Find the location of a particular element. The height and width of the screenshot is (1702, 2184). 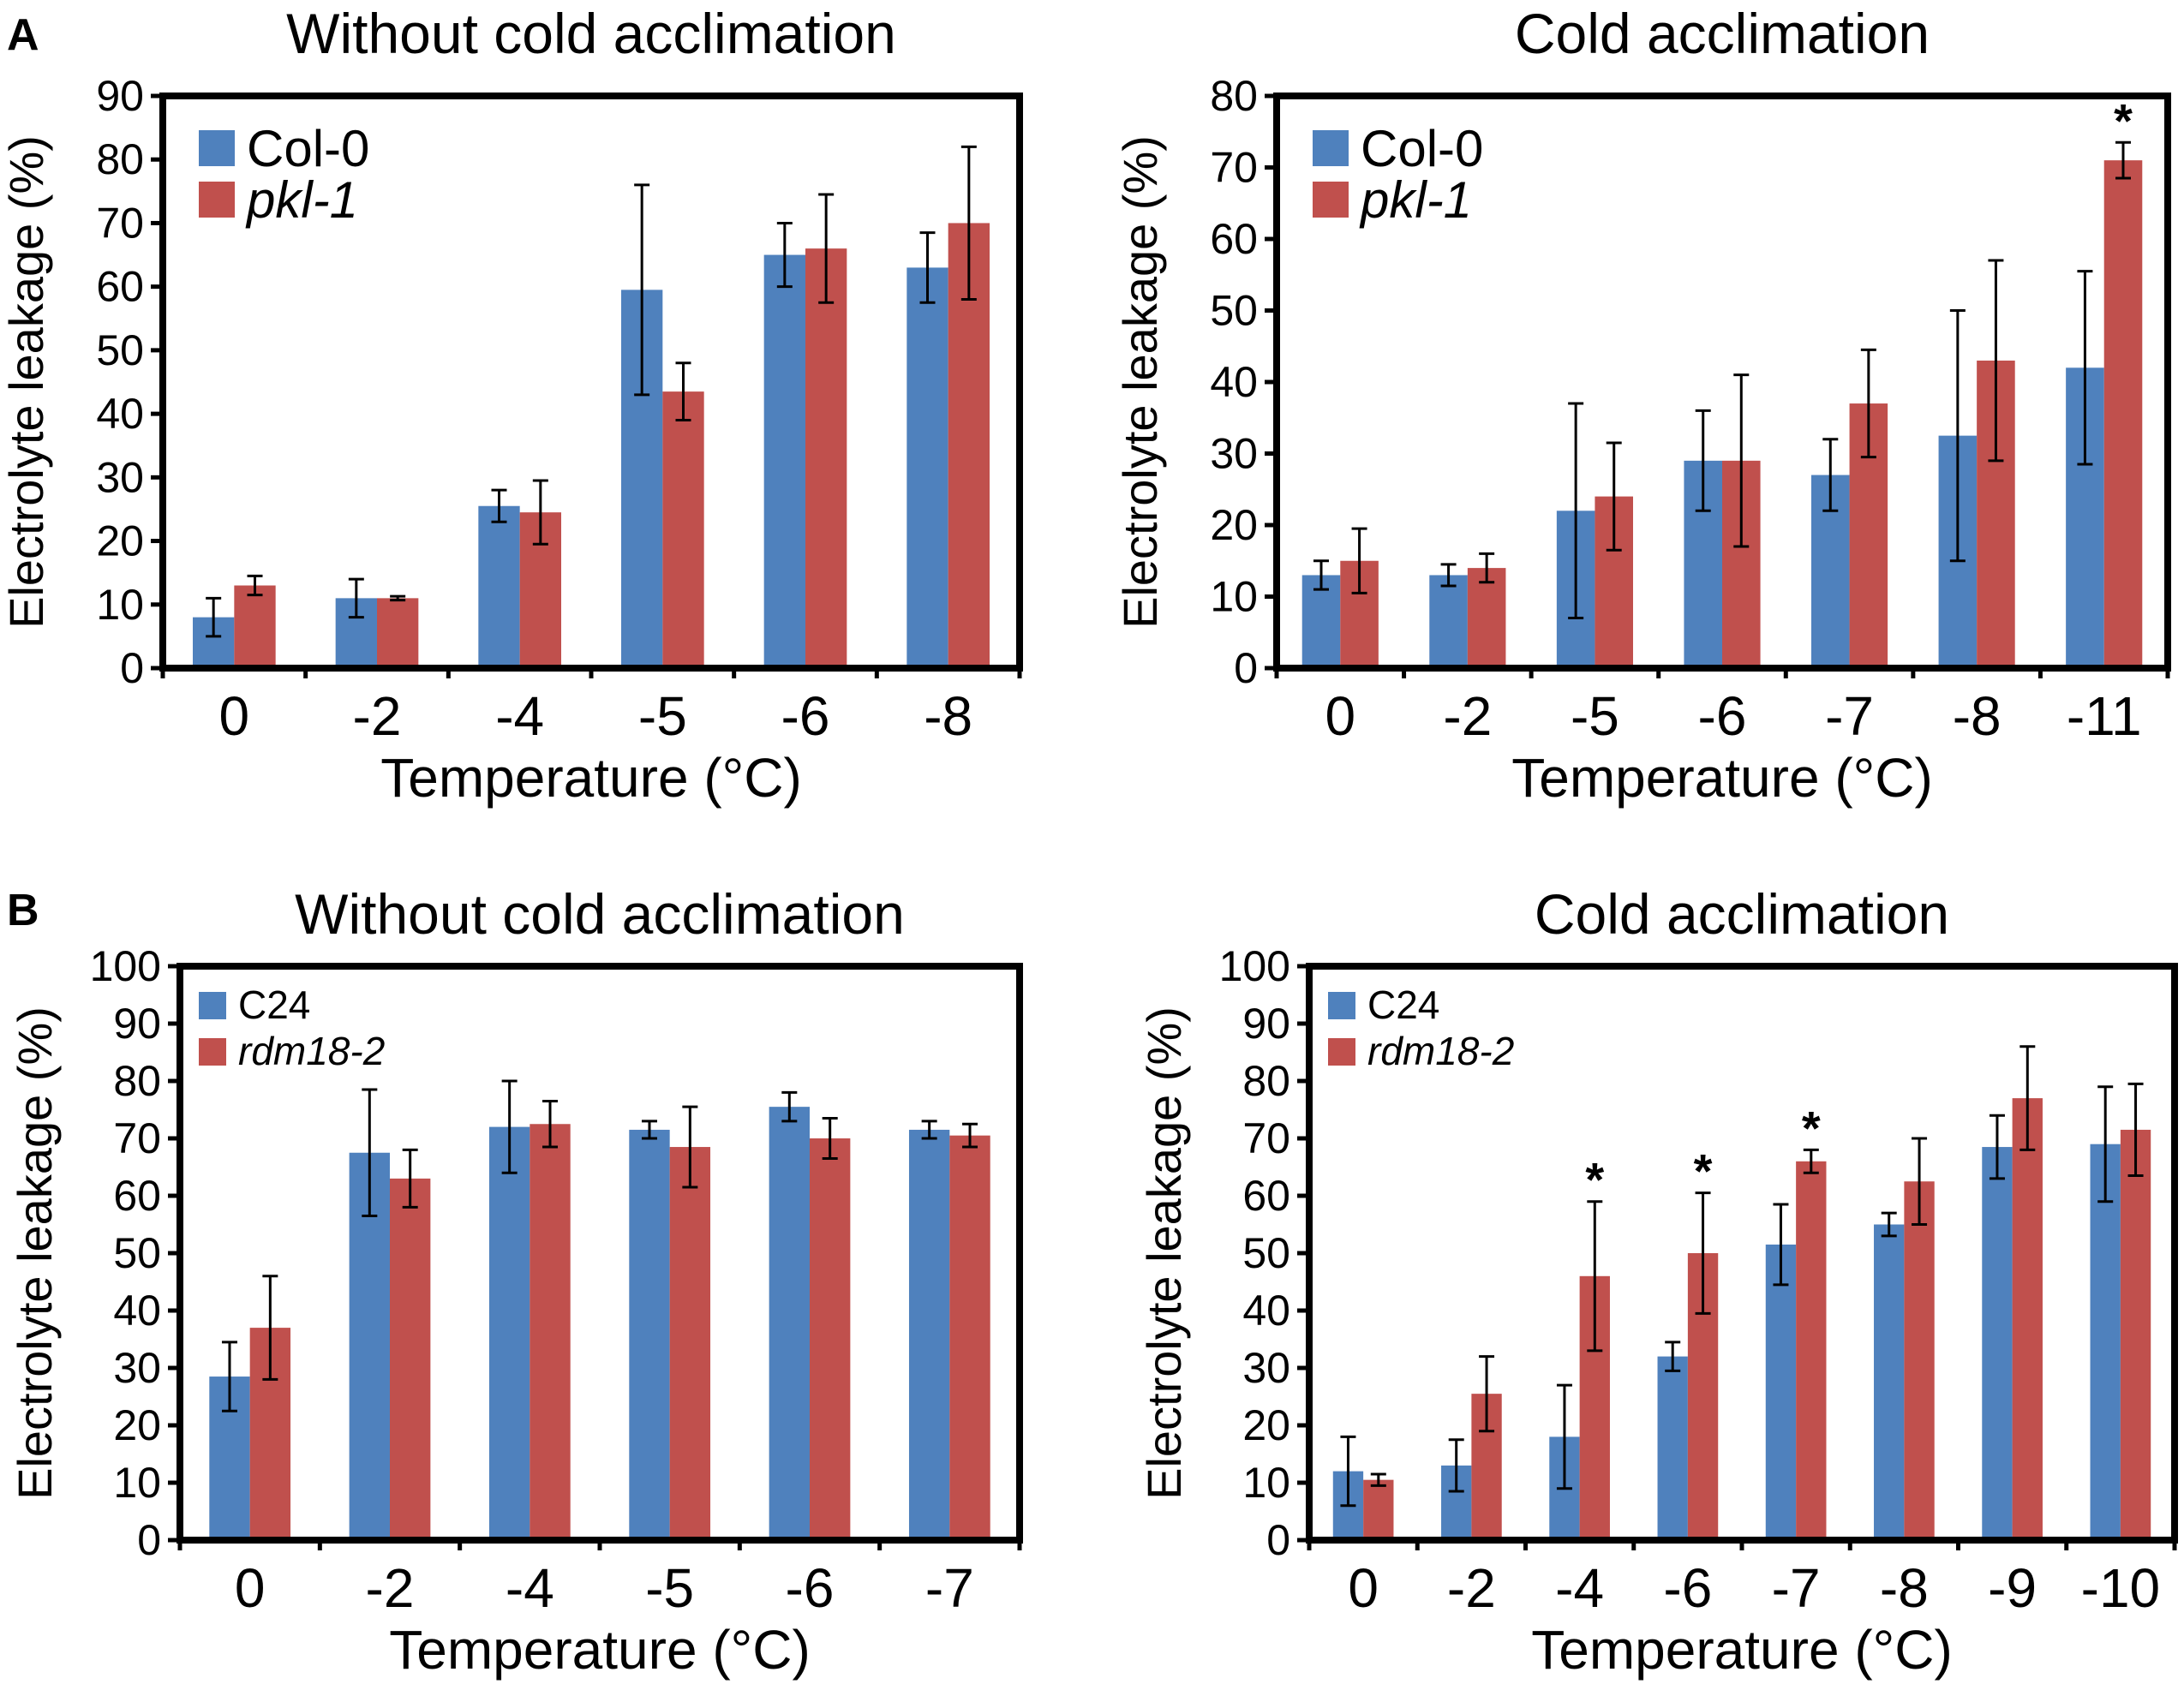

y-tick-label: 40 is located at coordinates (1234, 382).